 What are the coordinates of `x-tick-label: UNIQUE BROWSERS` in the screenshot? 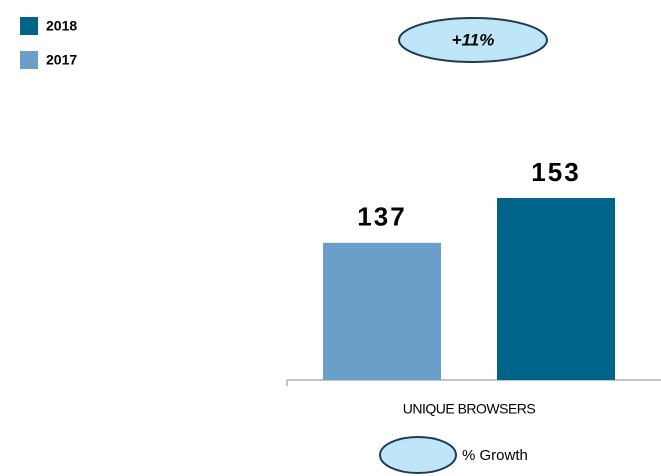 It's located at (469, 409).